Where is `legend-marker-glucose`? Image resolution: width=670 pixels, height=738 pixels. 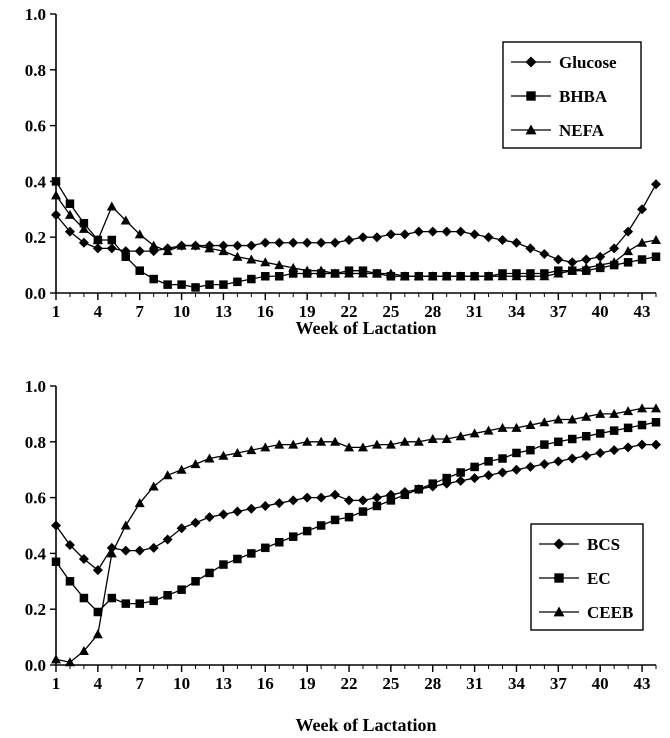 legend-marker-glucose is located at coordinates (531, 62).